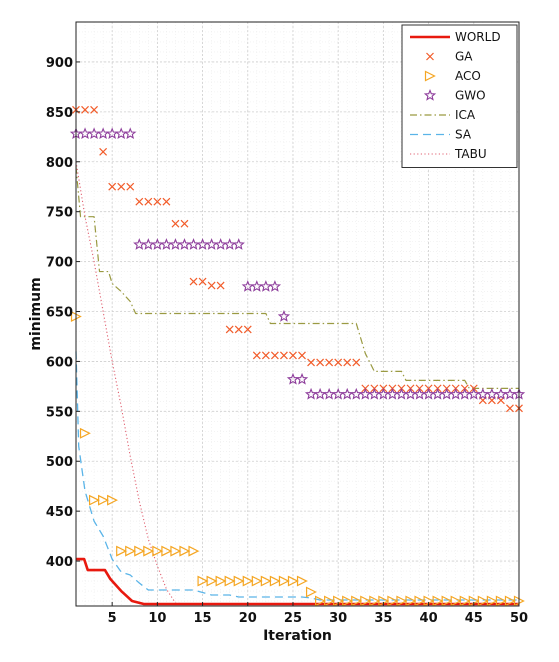 Image resolution: width=559 pixels, height=662 pixels. Describe the element at coordinates (465, 115) in the screenshot. I see `legend-label-ica: ICA` at that location.